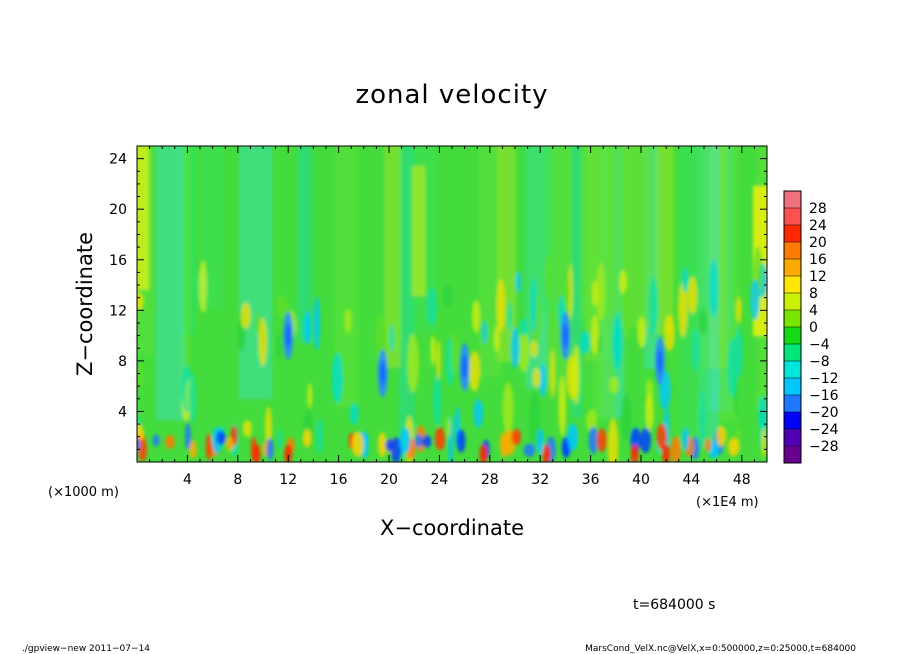  Describe the element at coordinates (641, 480) in the screenshot. I see `x-tick-label: 40` at that location.